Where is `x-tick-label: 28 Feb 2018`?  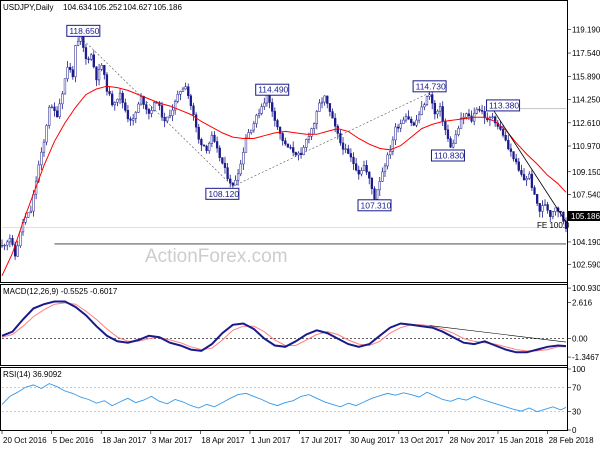
x-tick-label: 28 Feb 2018 is located at coordinates (571, 440).